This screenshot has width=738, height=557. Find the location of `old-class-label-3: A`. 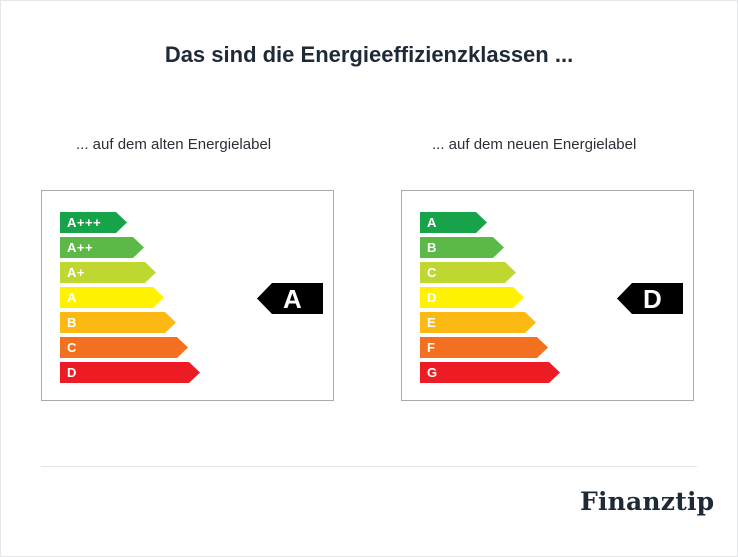

old-class-label-3: A is located at coordinates (72, 297).